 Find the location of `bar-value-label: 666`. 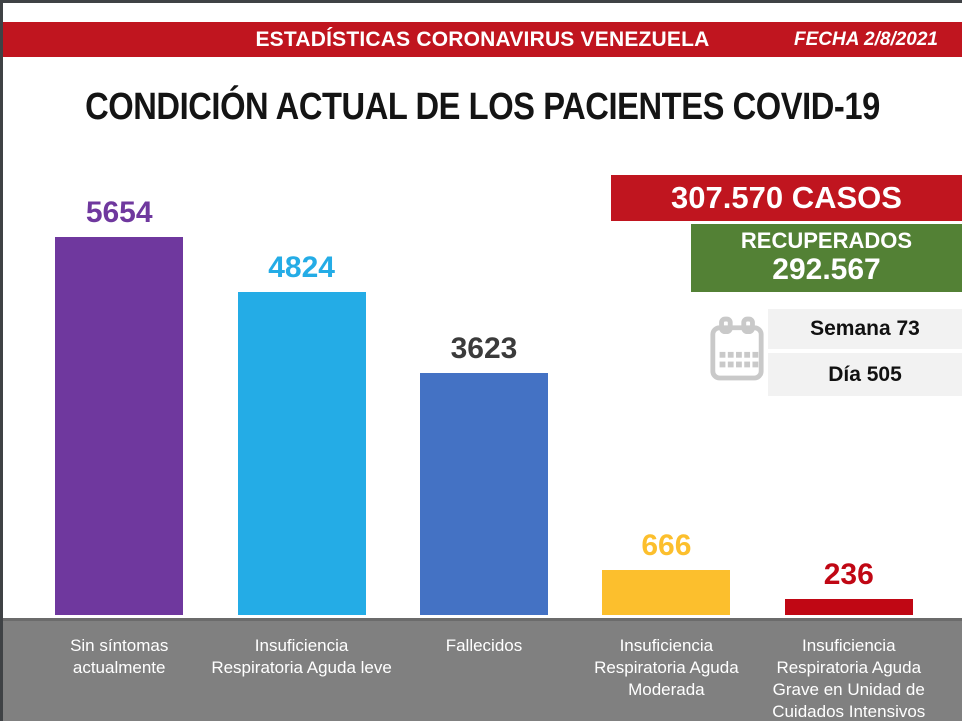

bar-value-label: 666 is located at coordinates (666, 545).